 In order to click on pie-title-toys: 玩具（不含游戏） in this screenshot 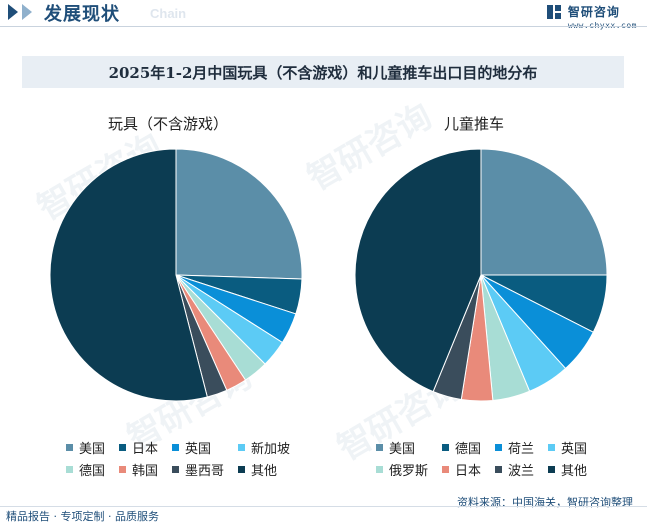, I will do `click(168, 124)`.